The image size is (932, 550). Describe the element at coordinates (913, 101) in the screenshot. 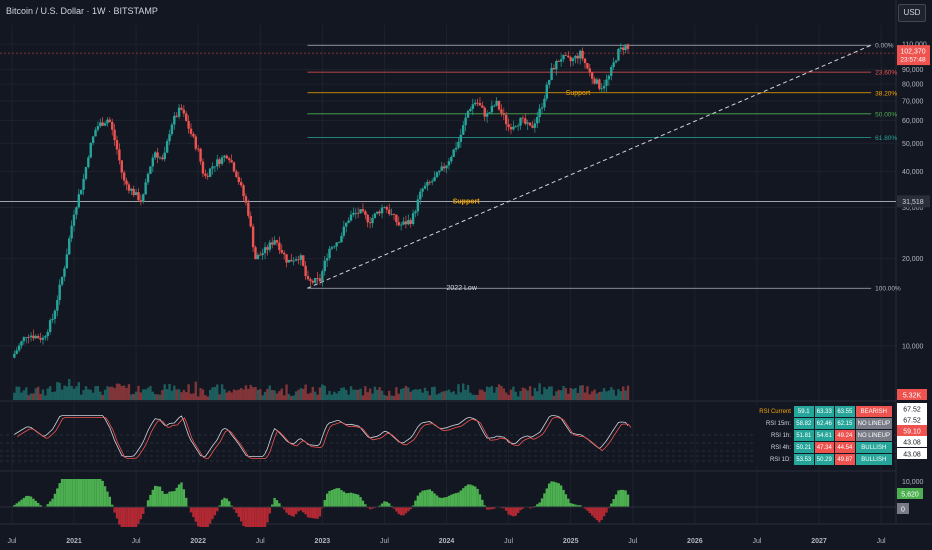

I see `y-tick-label: 70,000` at that location.